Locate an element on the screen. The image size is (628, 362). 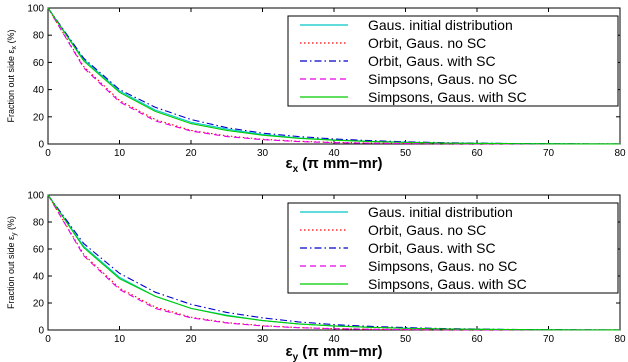
y-axis-label: Fraction out side εy (%) is located at coordinates (12, 262).